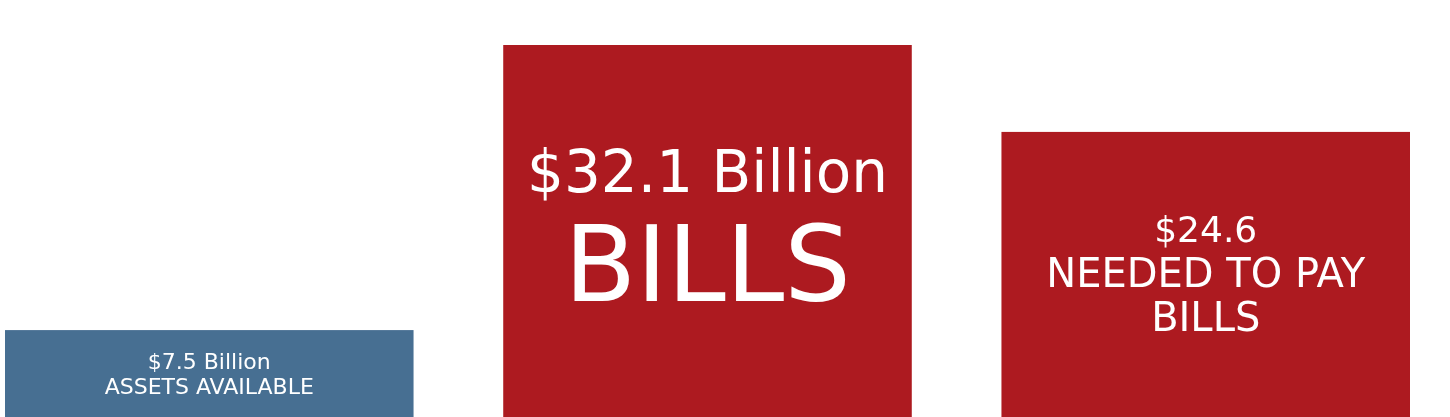 The image size is (1450, 417). What do you see at coordinates (1206, 230) in the screenshot?
I see `data-label: $24.6` at bounding box center [1206, 230].